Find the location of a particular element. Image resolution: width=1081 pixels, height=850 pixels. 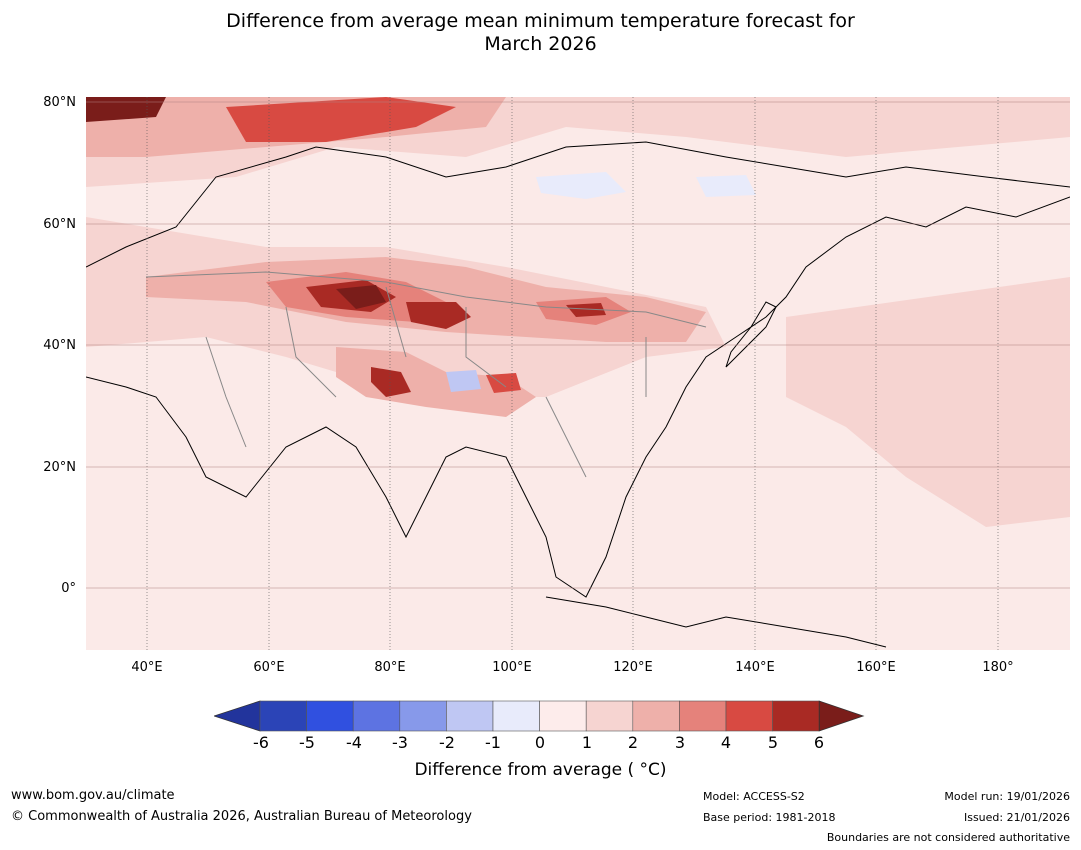

lon-label-60e: 60°E is located at coordinates (269, 667).